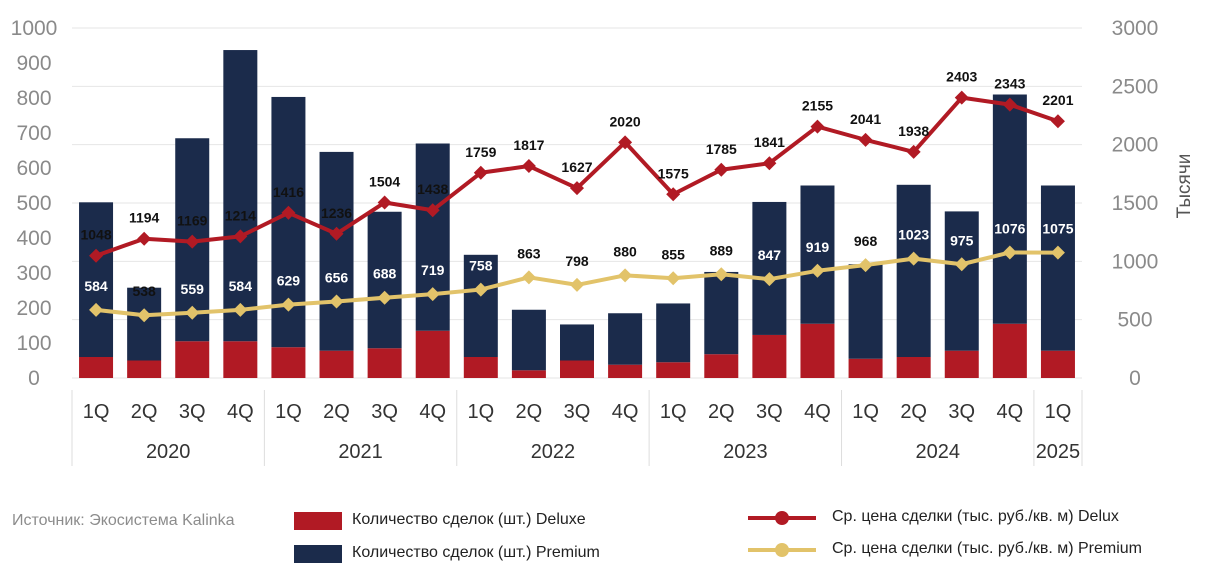  What do you see at coordinates (962, 240) in the screenshot?
I see `premium-price-data-label: 975` at bounding box center [962, 240].